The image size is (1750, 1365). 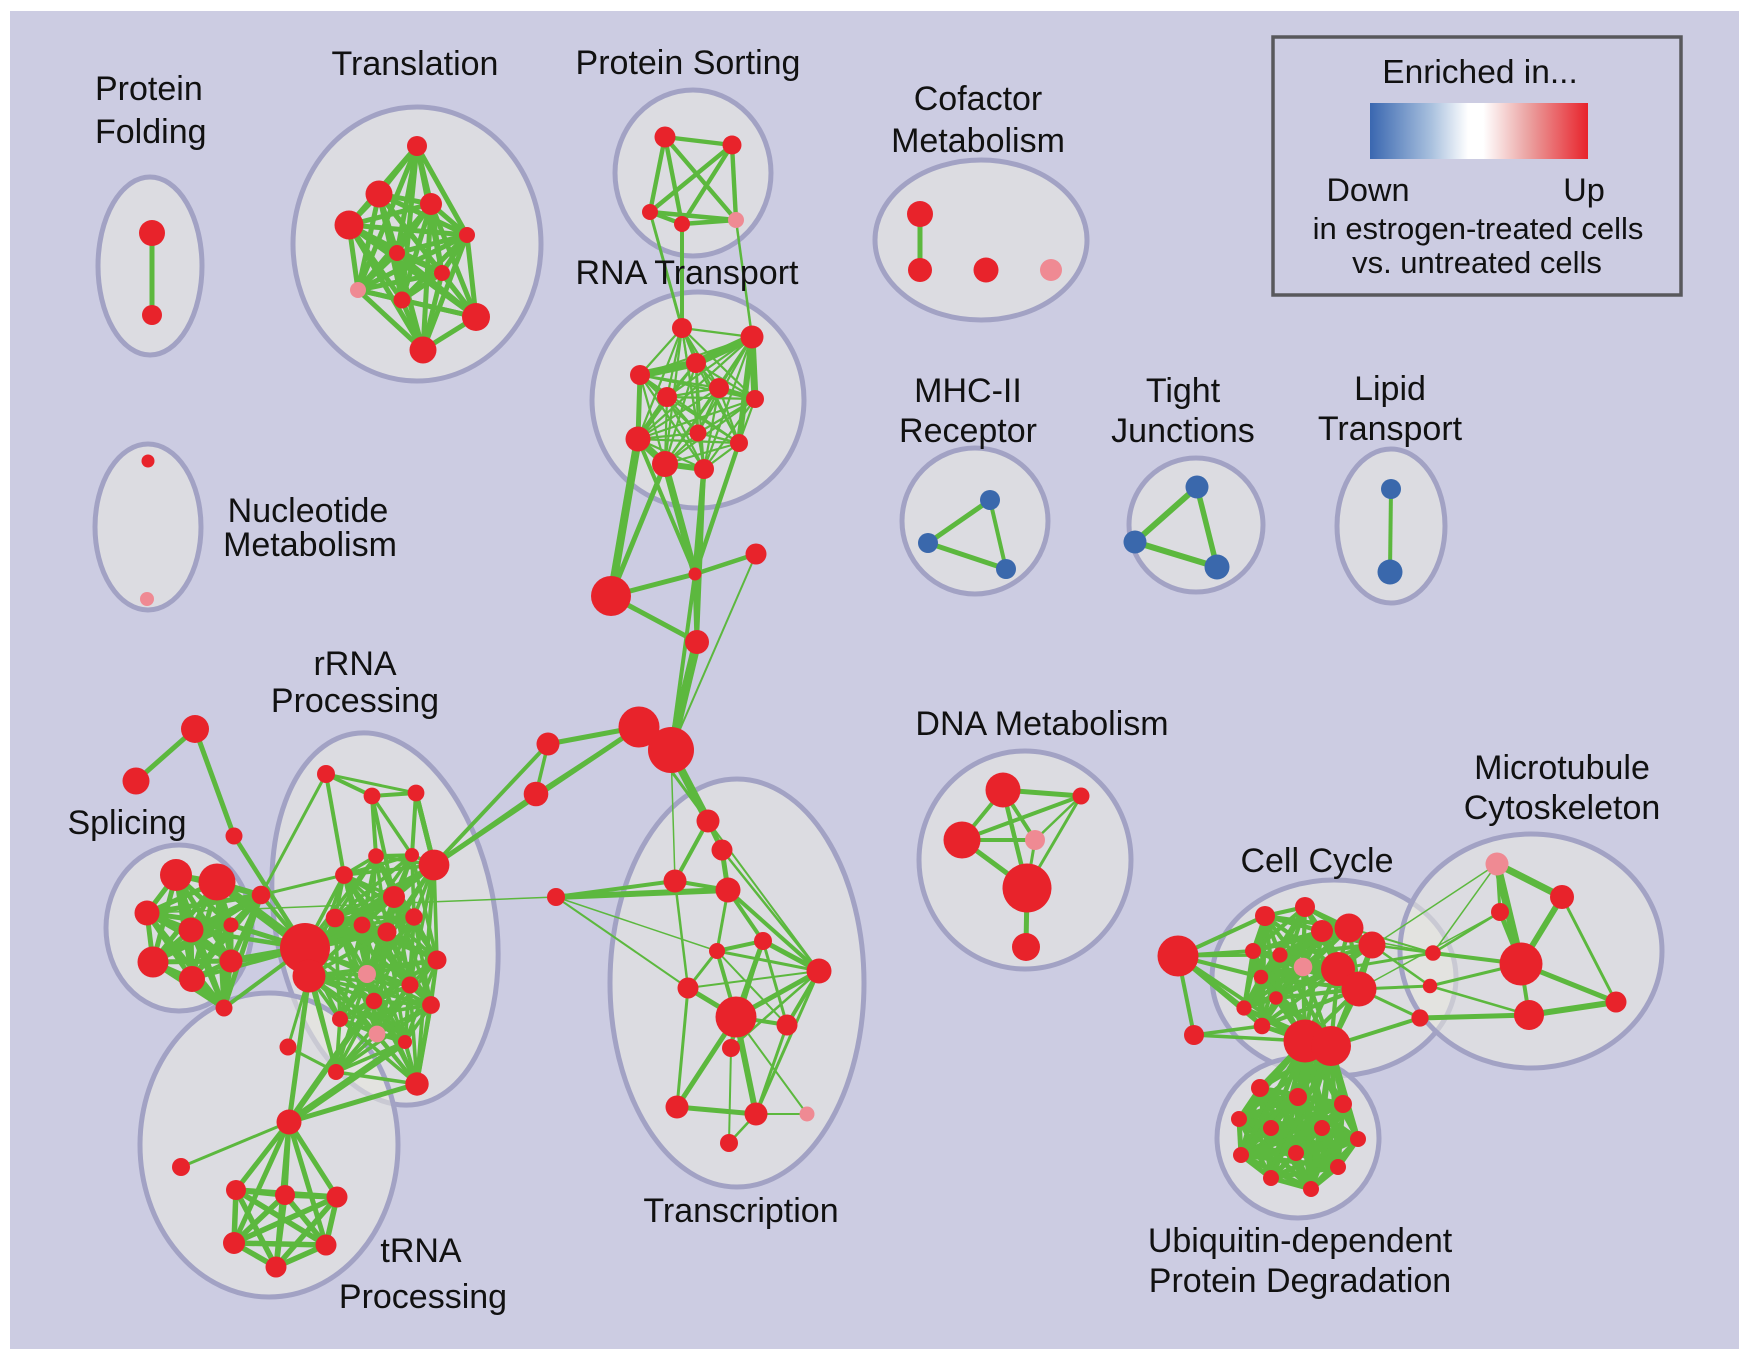 I want to click on svg-text: Transcription, so click(x=740, y=1211).